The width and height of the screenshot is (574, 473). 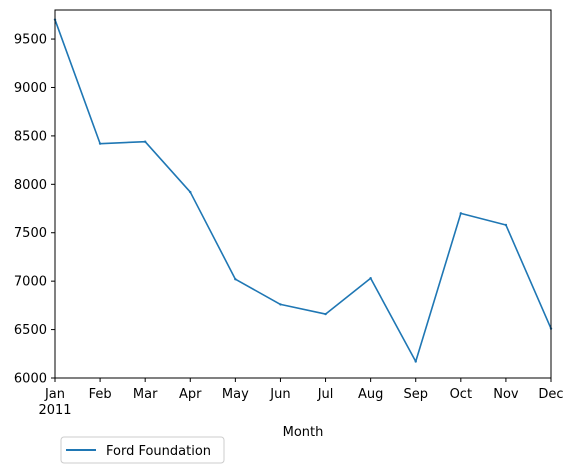 What do you see at coordinates (30, 88) in the screenshot?
I see `y-tick-label: 9000` at bounding box center [30, 88].